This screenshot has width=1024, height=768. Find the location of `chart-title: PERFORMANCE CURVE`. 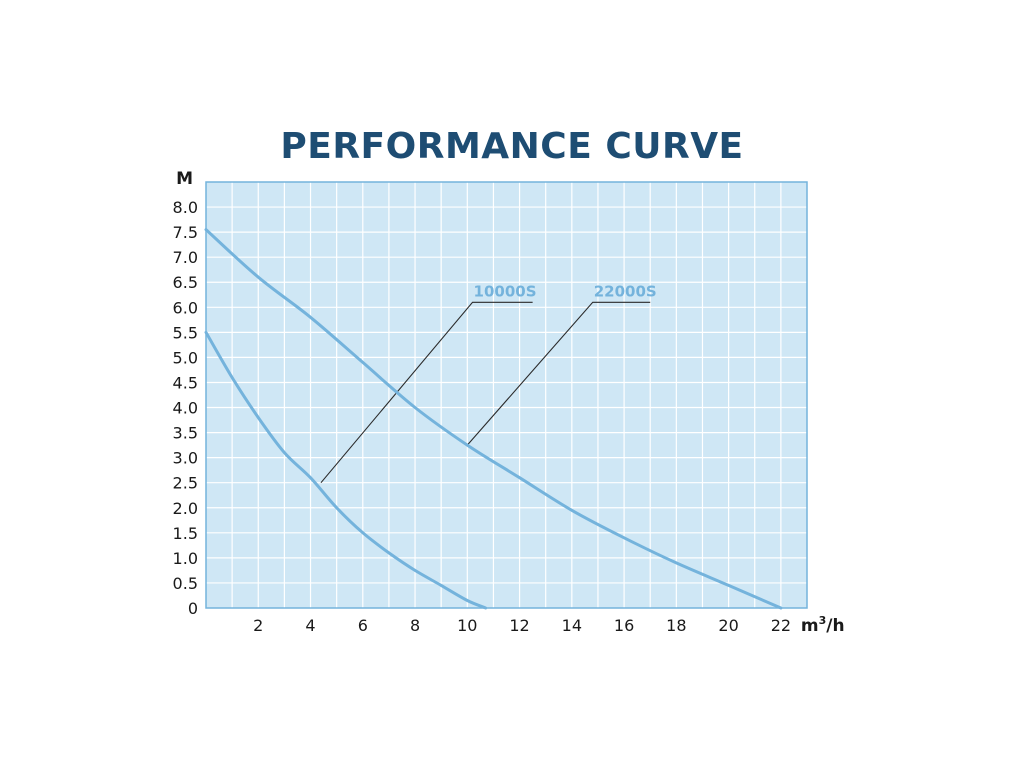

chart-title: PERFORMANCE CURVE is located at coordinates (512, 146).